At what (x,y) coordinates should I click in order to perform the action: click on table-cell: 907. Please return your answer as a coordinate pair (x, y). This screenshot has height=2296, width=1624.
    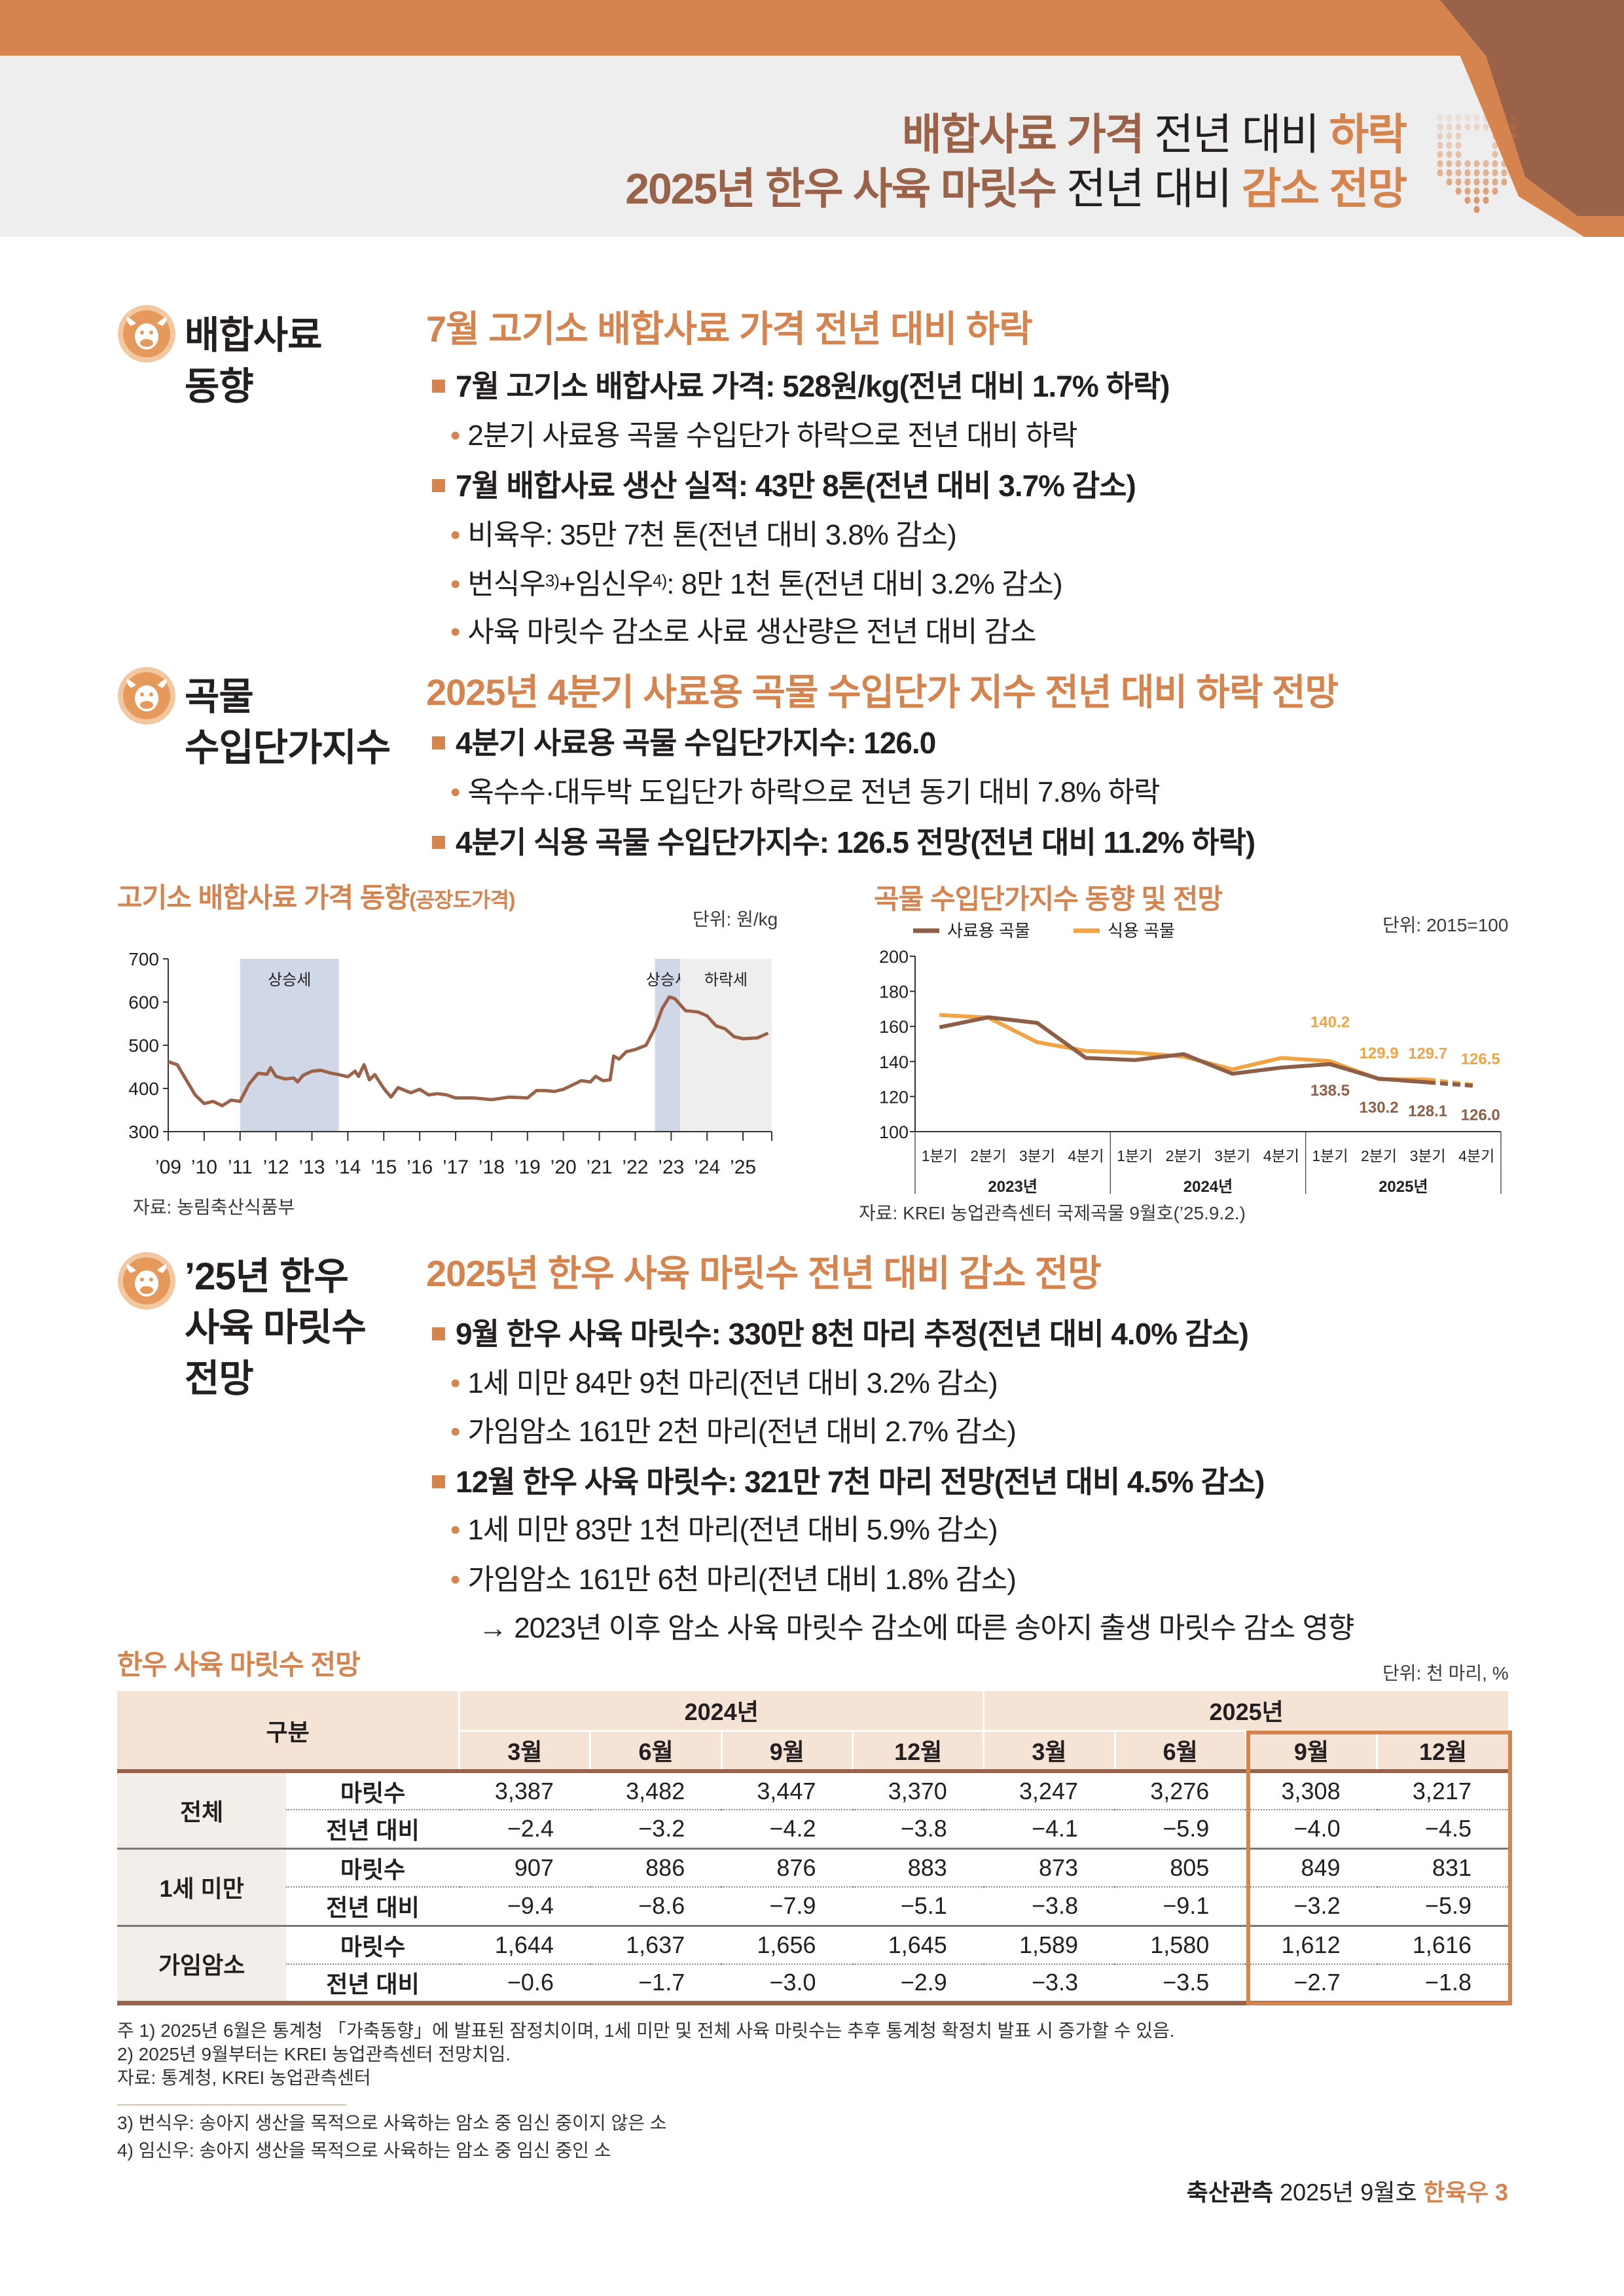
    Looking at the image, I should click on (534, 1868).